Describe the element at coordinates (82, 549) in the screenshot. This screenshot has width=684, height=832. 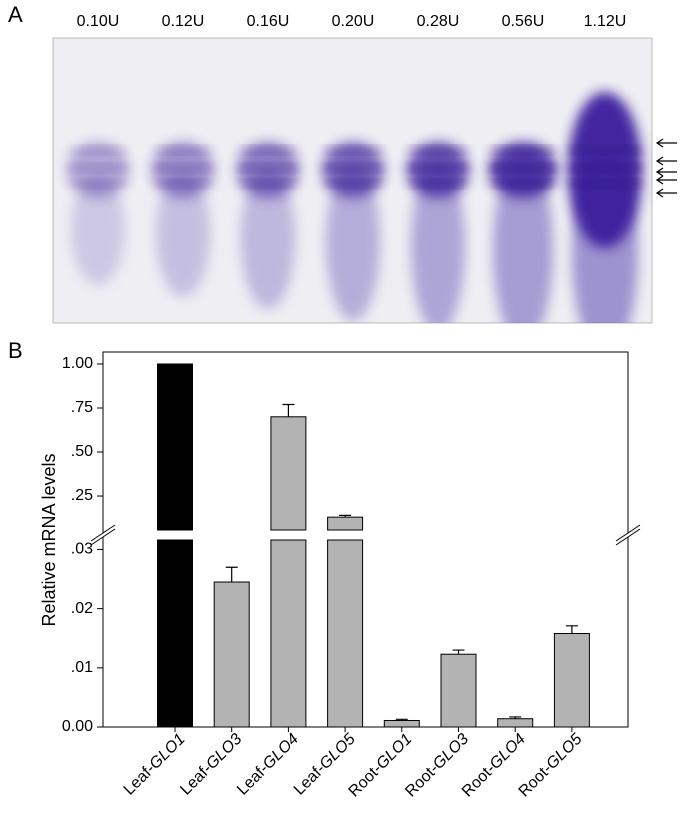
I see `y-tick-label: .03` at that location.